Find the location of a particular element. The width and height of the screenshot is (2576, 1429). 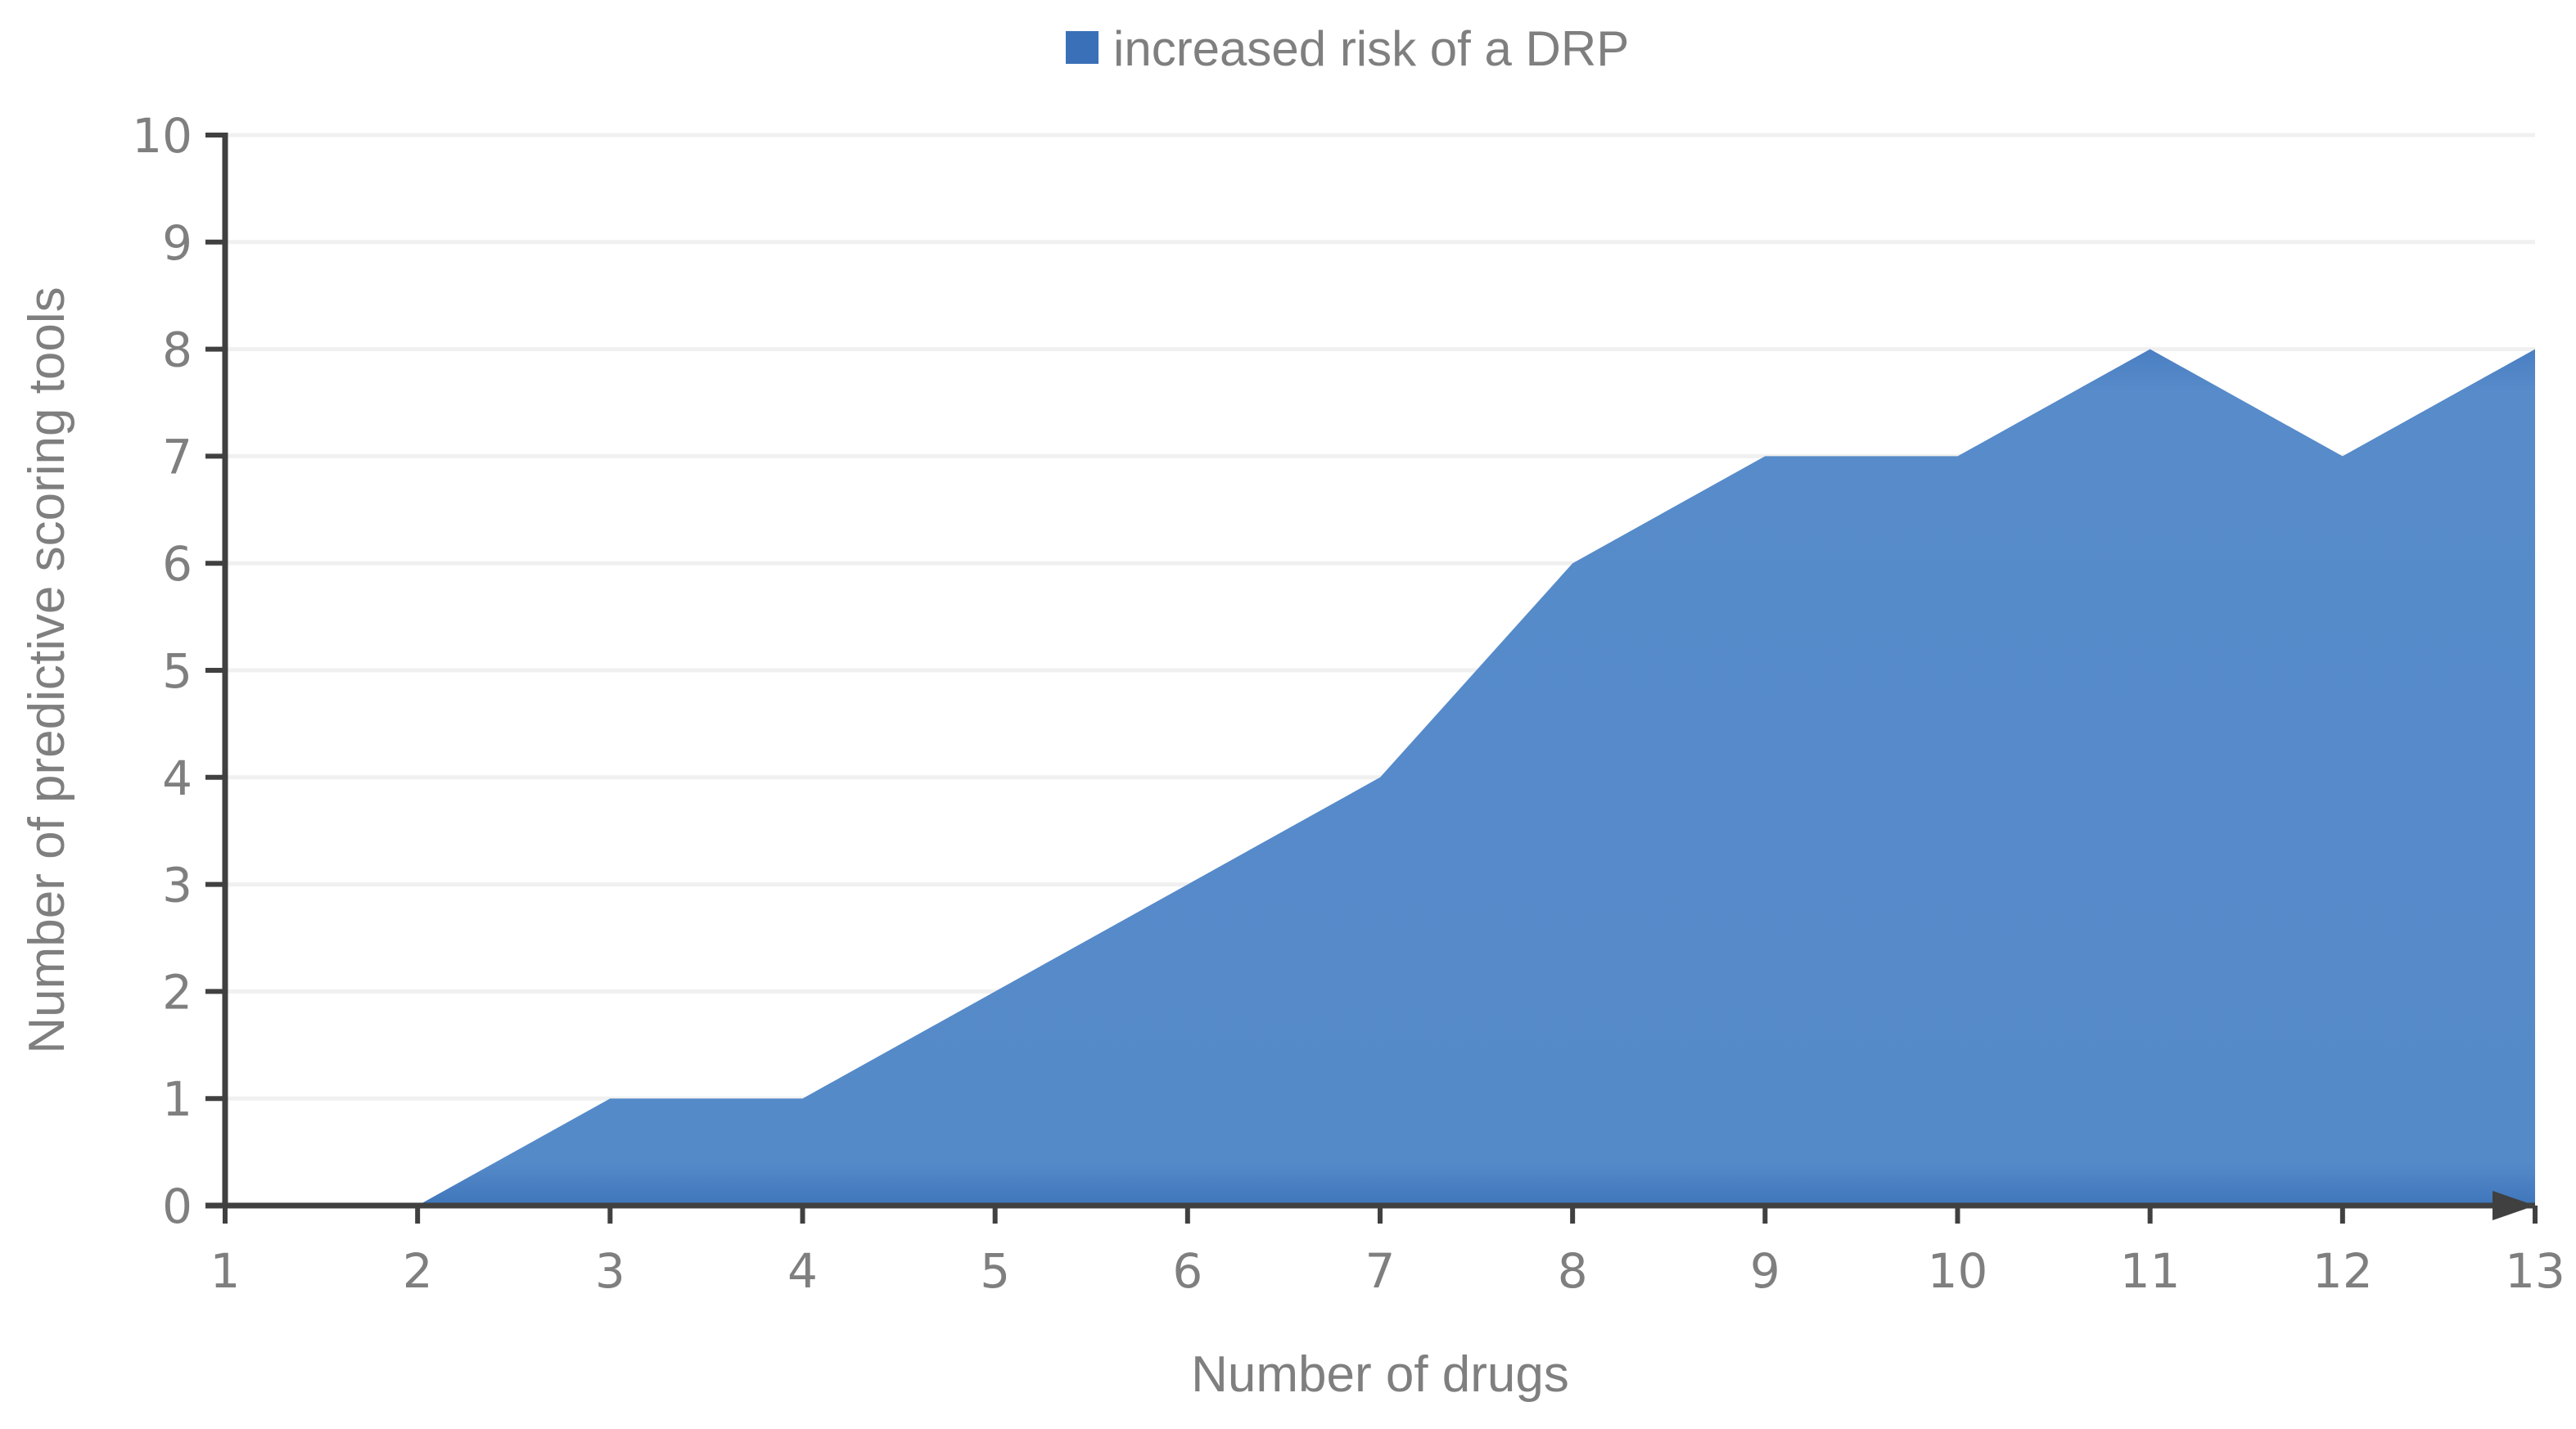

x-axis-arrow-icon is located at coordinates (2514, 1205).